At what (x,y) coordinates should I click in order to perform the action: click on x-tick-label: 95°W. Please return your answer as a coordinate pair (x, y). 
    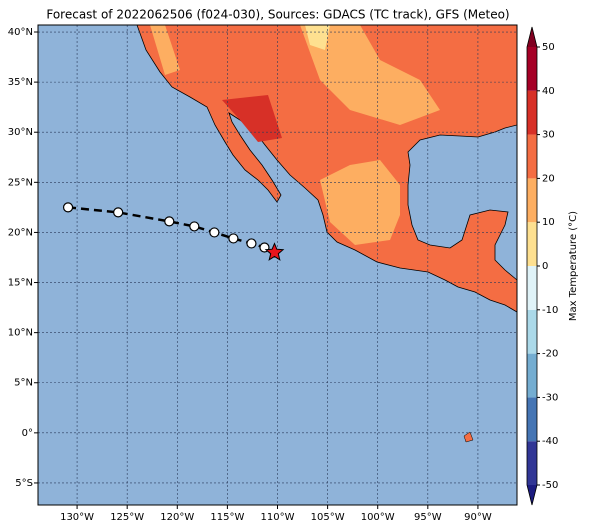
    Looking at the image, I should click on (428, 517).